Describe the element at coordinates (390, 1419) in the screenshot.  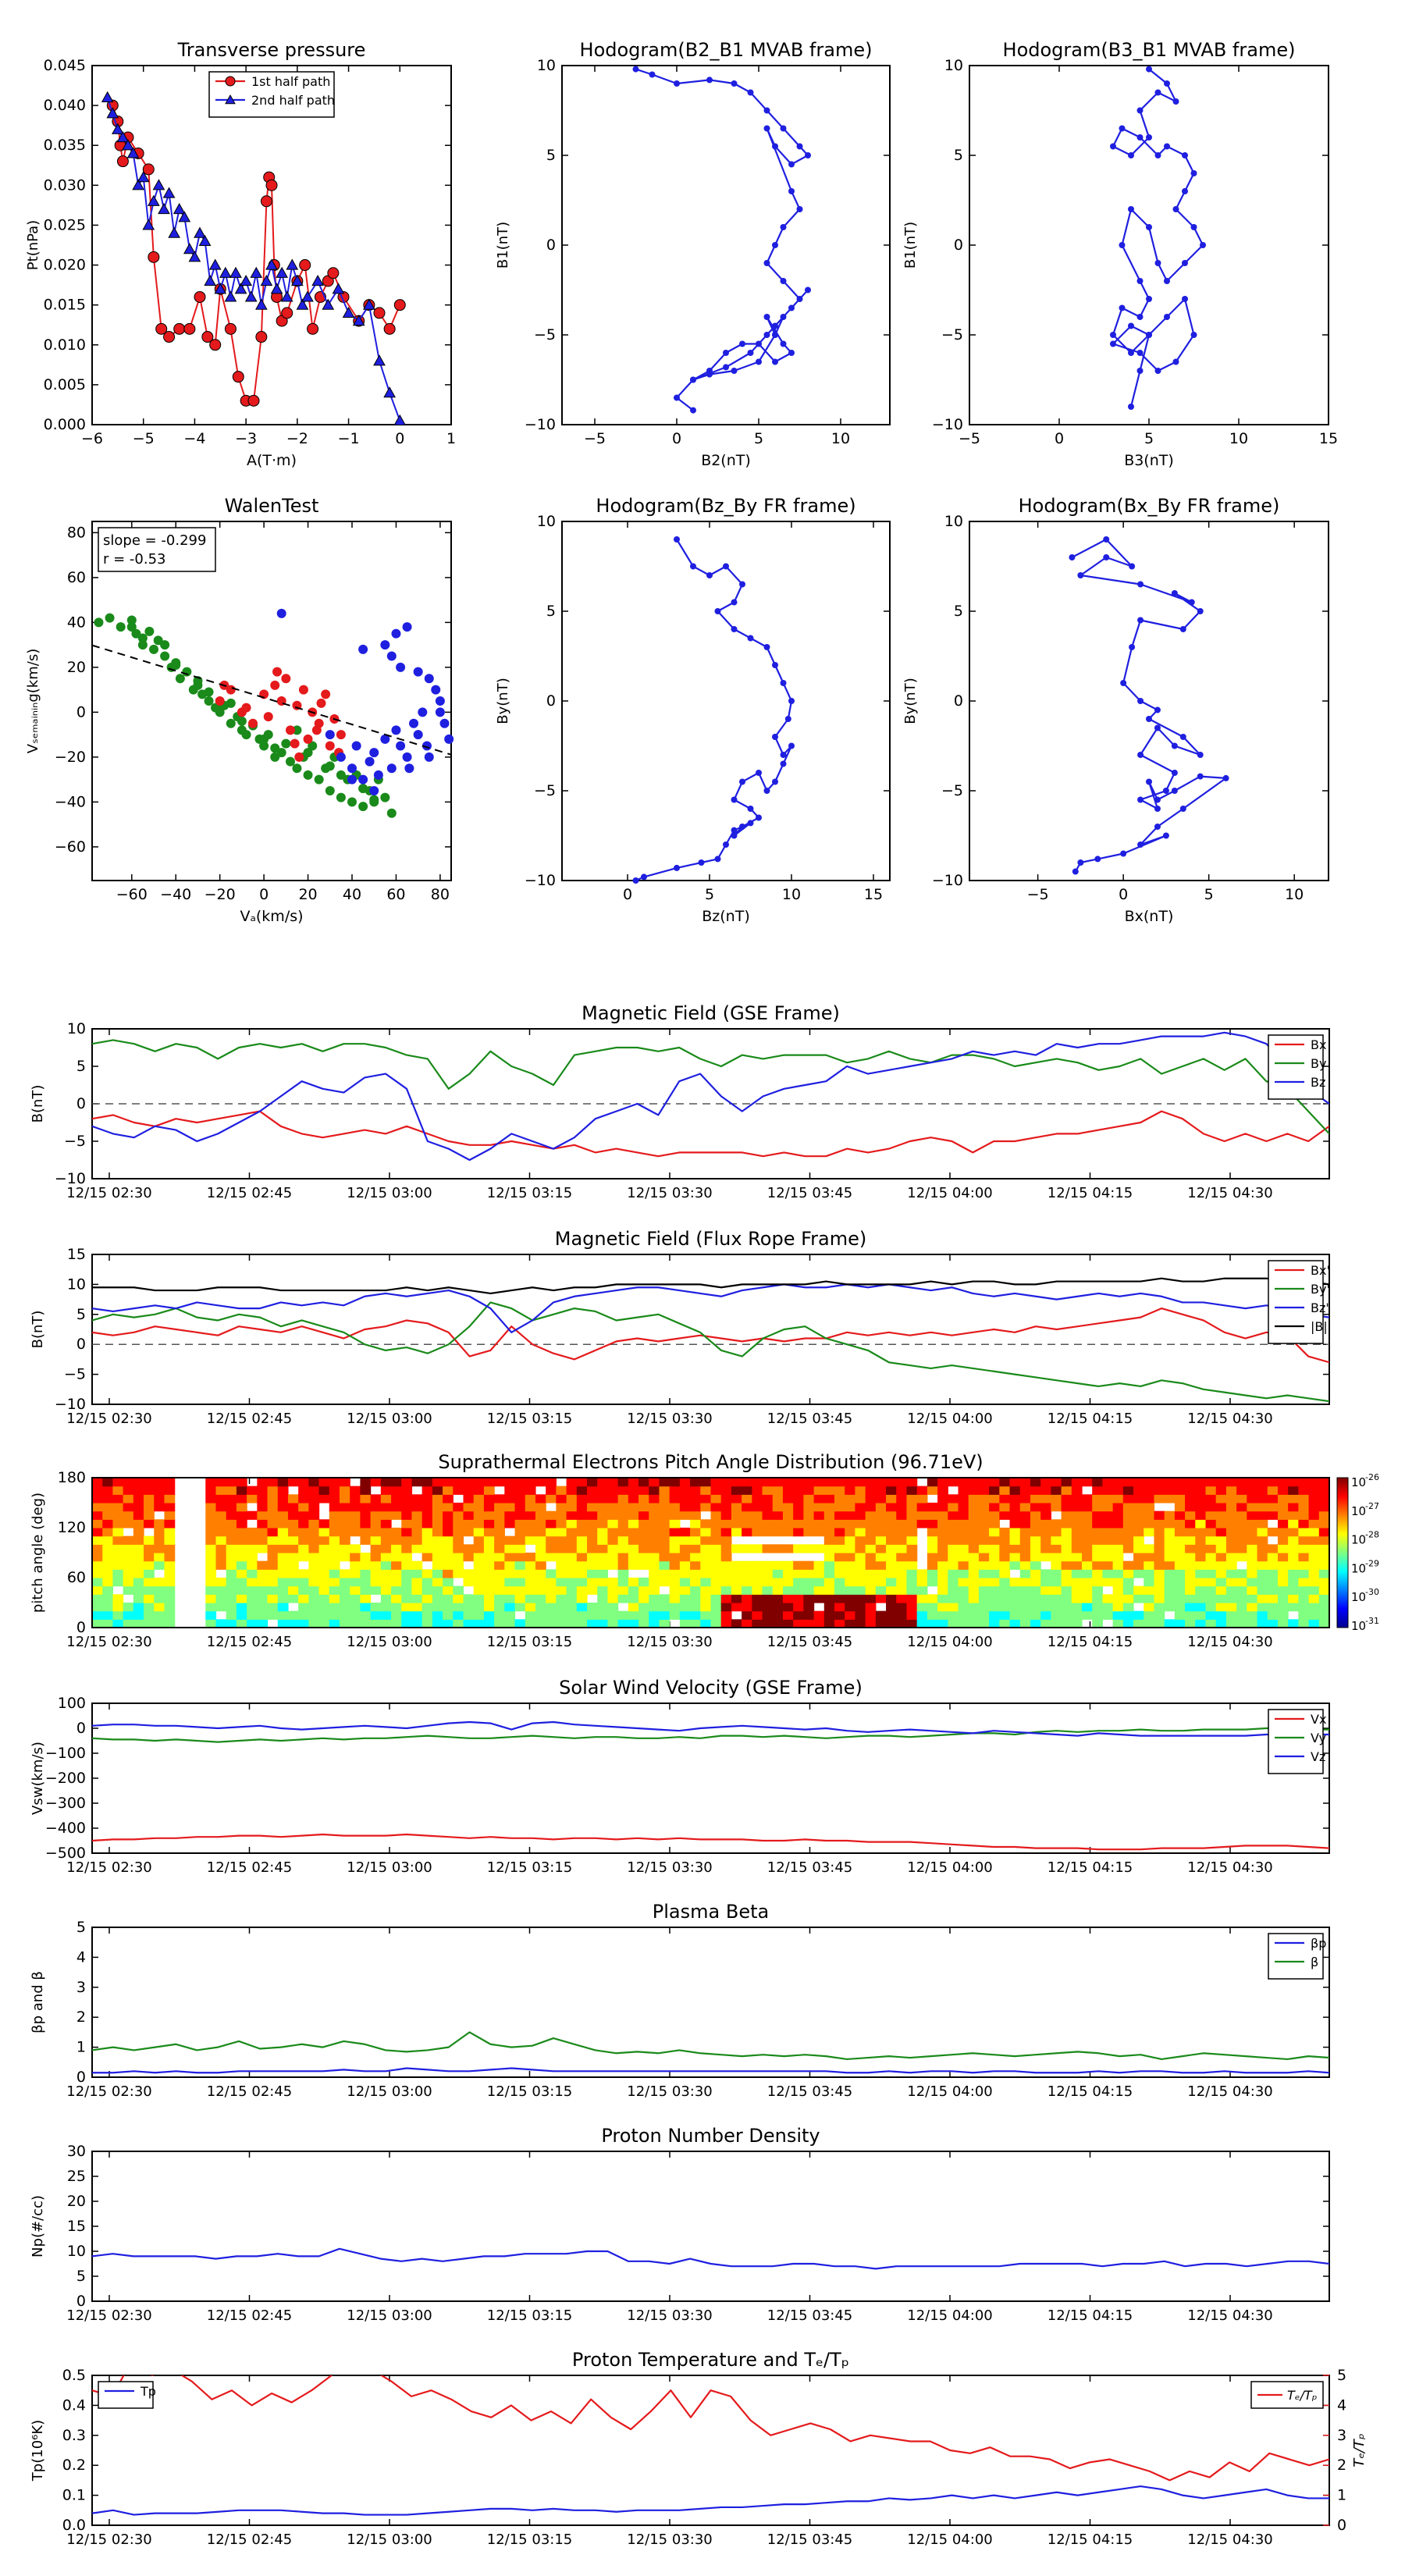
I see `bfr-xtick-label: 12/15 03:00` at that location.